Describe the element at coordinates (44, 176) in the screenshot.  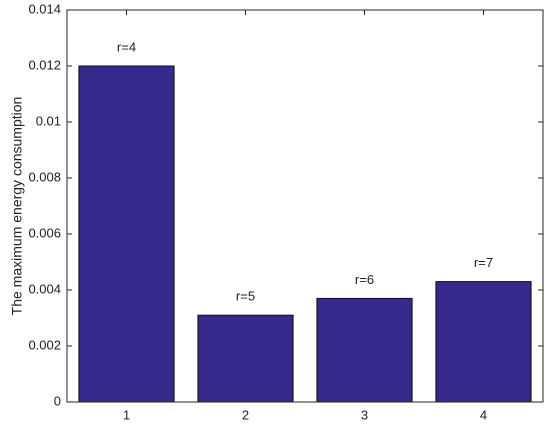
I see `y-tick-label: 0.008` at that location.